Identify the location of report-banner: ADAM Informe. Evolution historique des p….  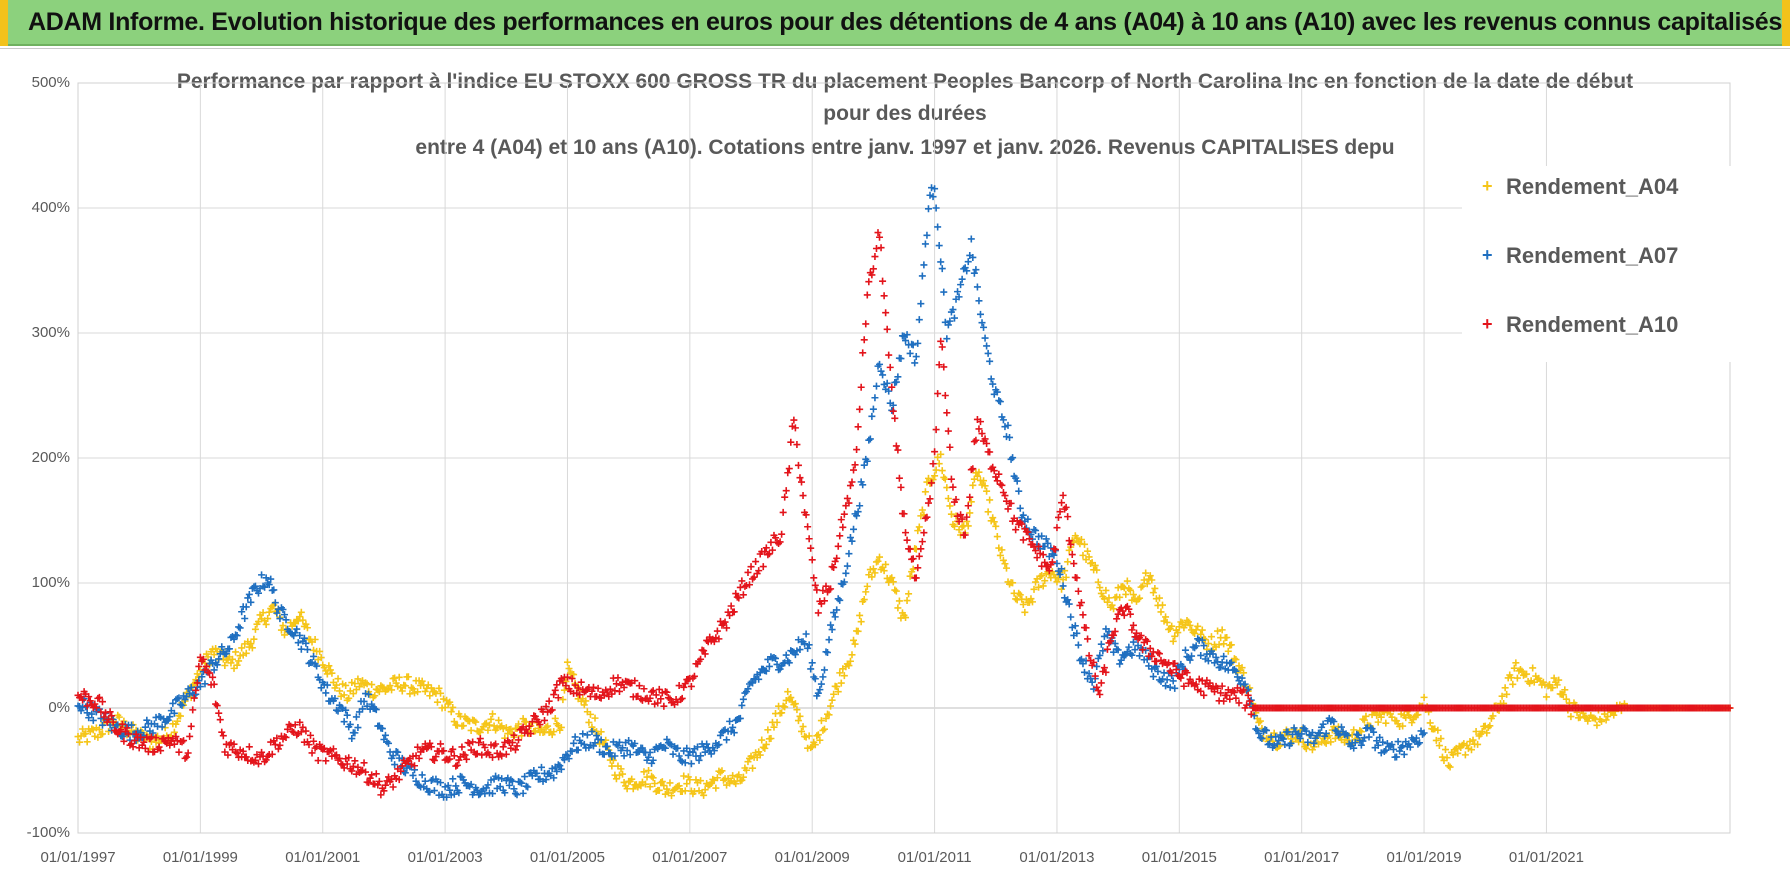
(895, 23).